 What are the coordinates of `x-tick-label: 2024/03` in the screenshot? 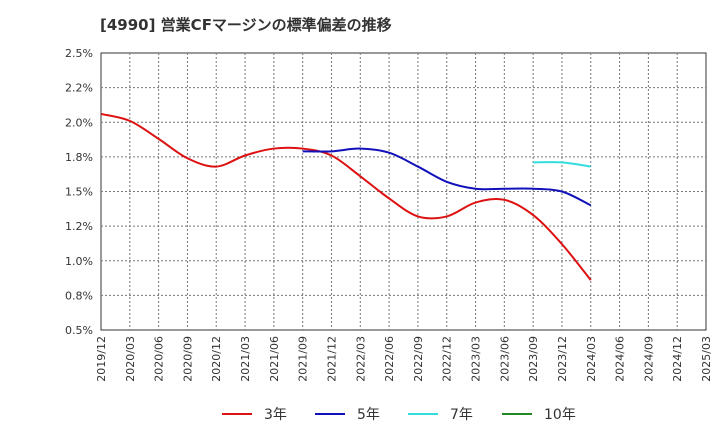 It's located at (591, 359).